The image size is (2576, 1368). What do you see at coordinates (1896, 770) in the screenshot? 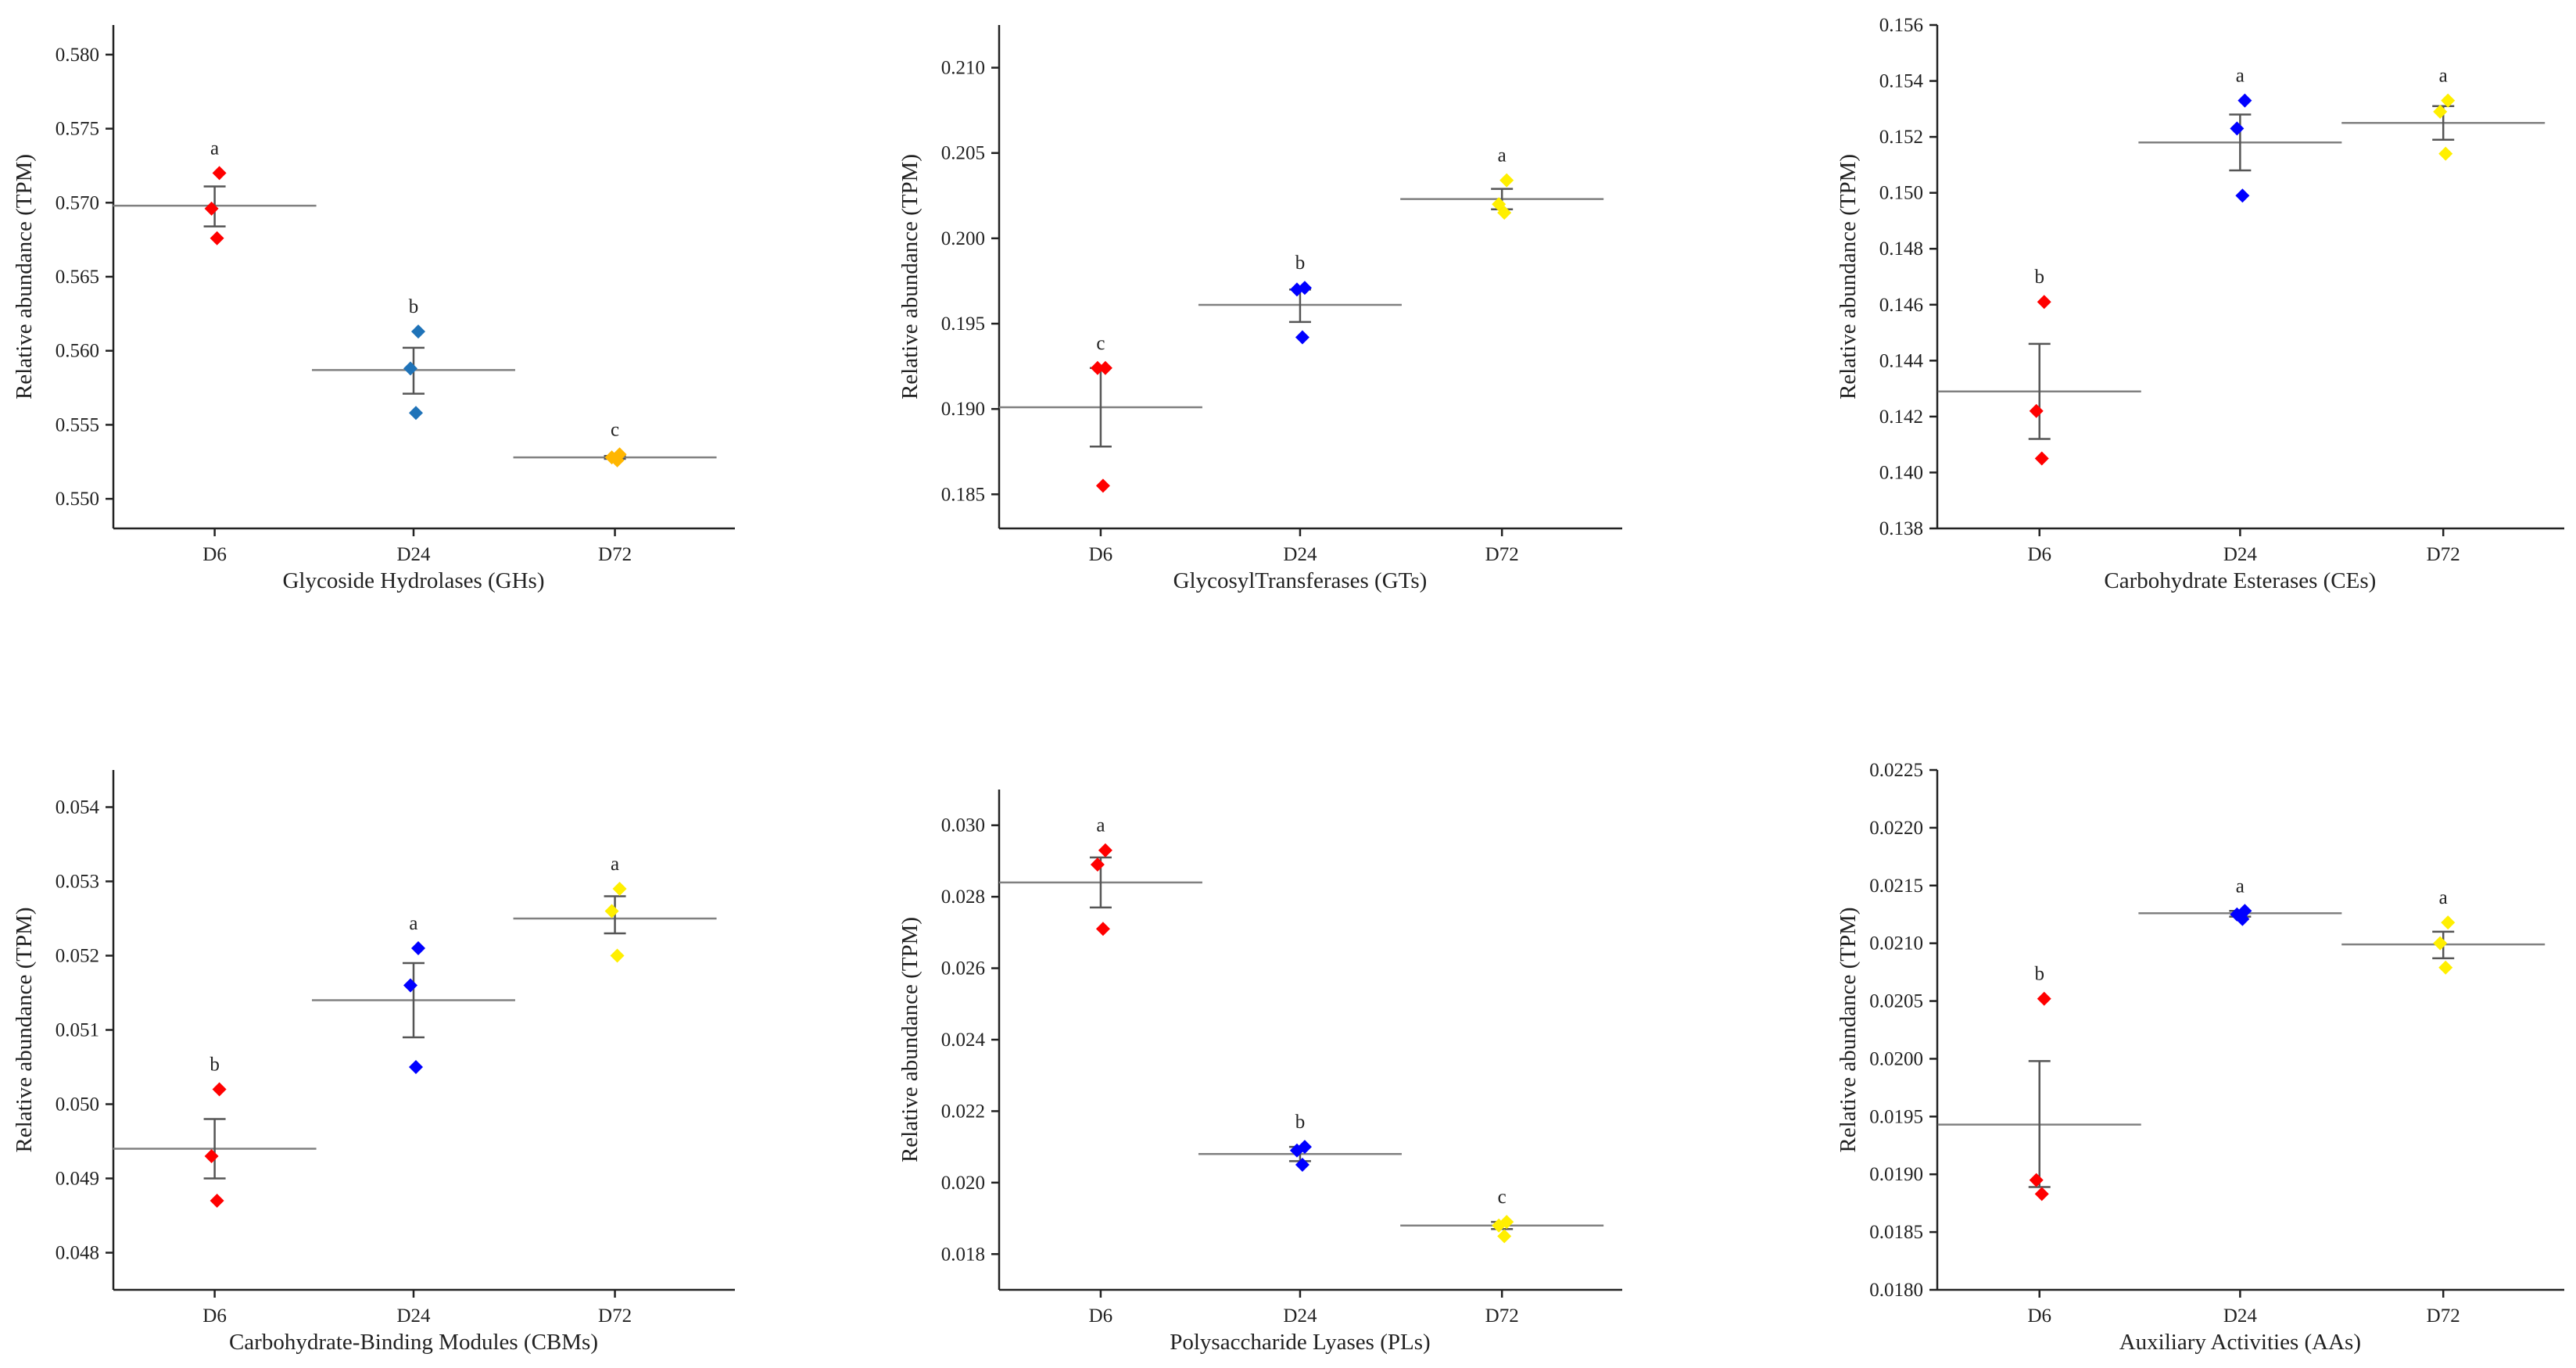
I see `y-tick-label: 0.0225` at bounding box center [1896, 770].